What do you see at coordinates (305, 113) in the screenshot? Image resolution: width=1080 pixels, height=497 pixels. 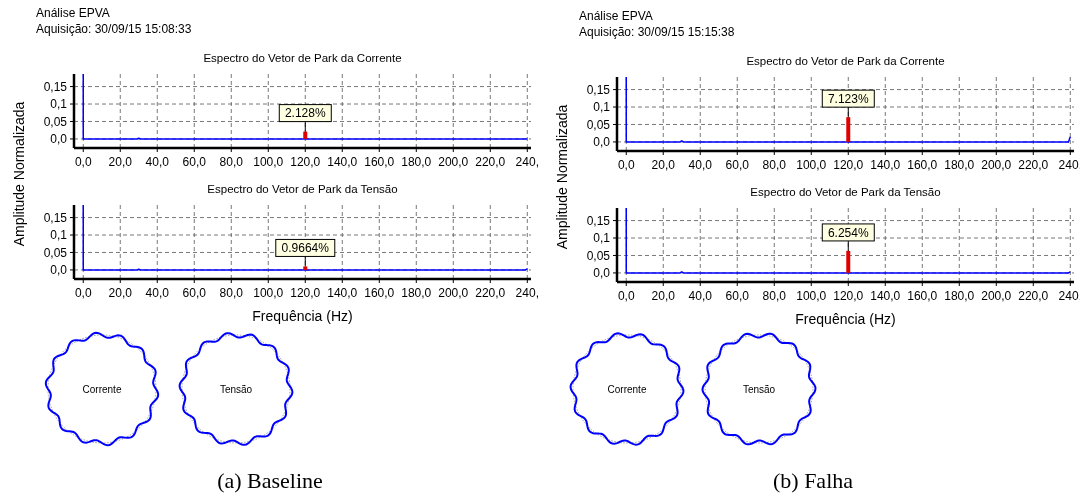 I see `annotation: 2.128%` at bounding box center [305, 113].